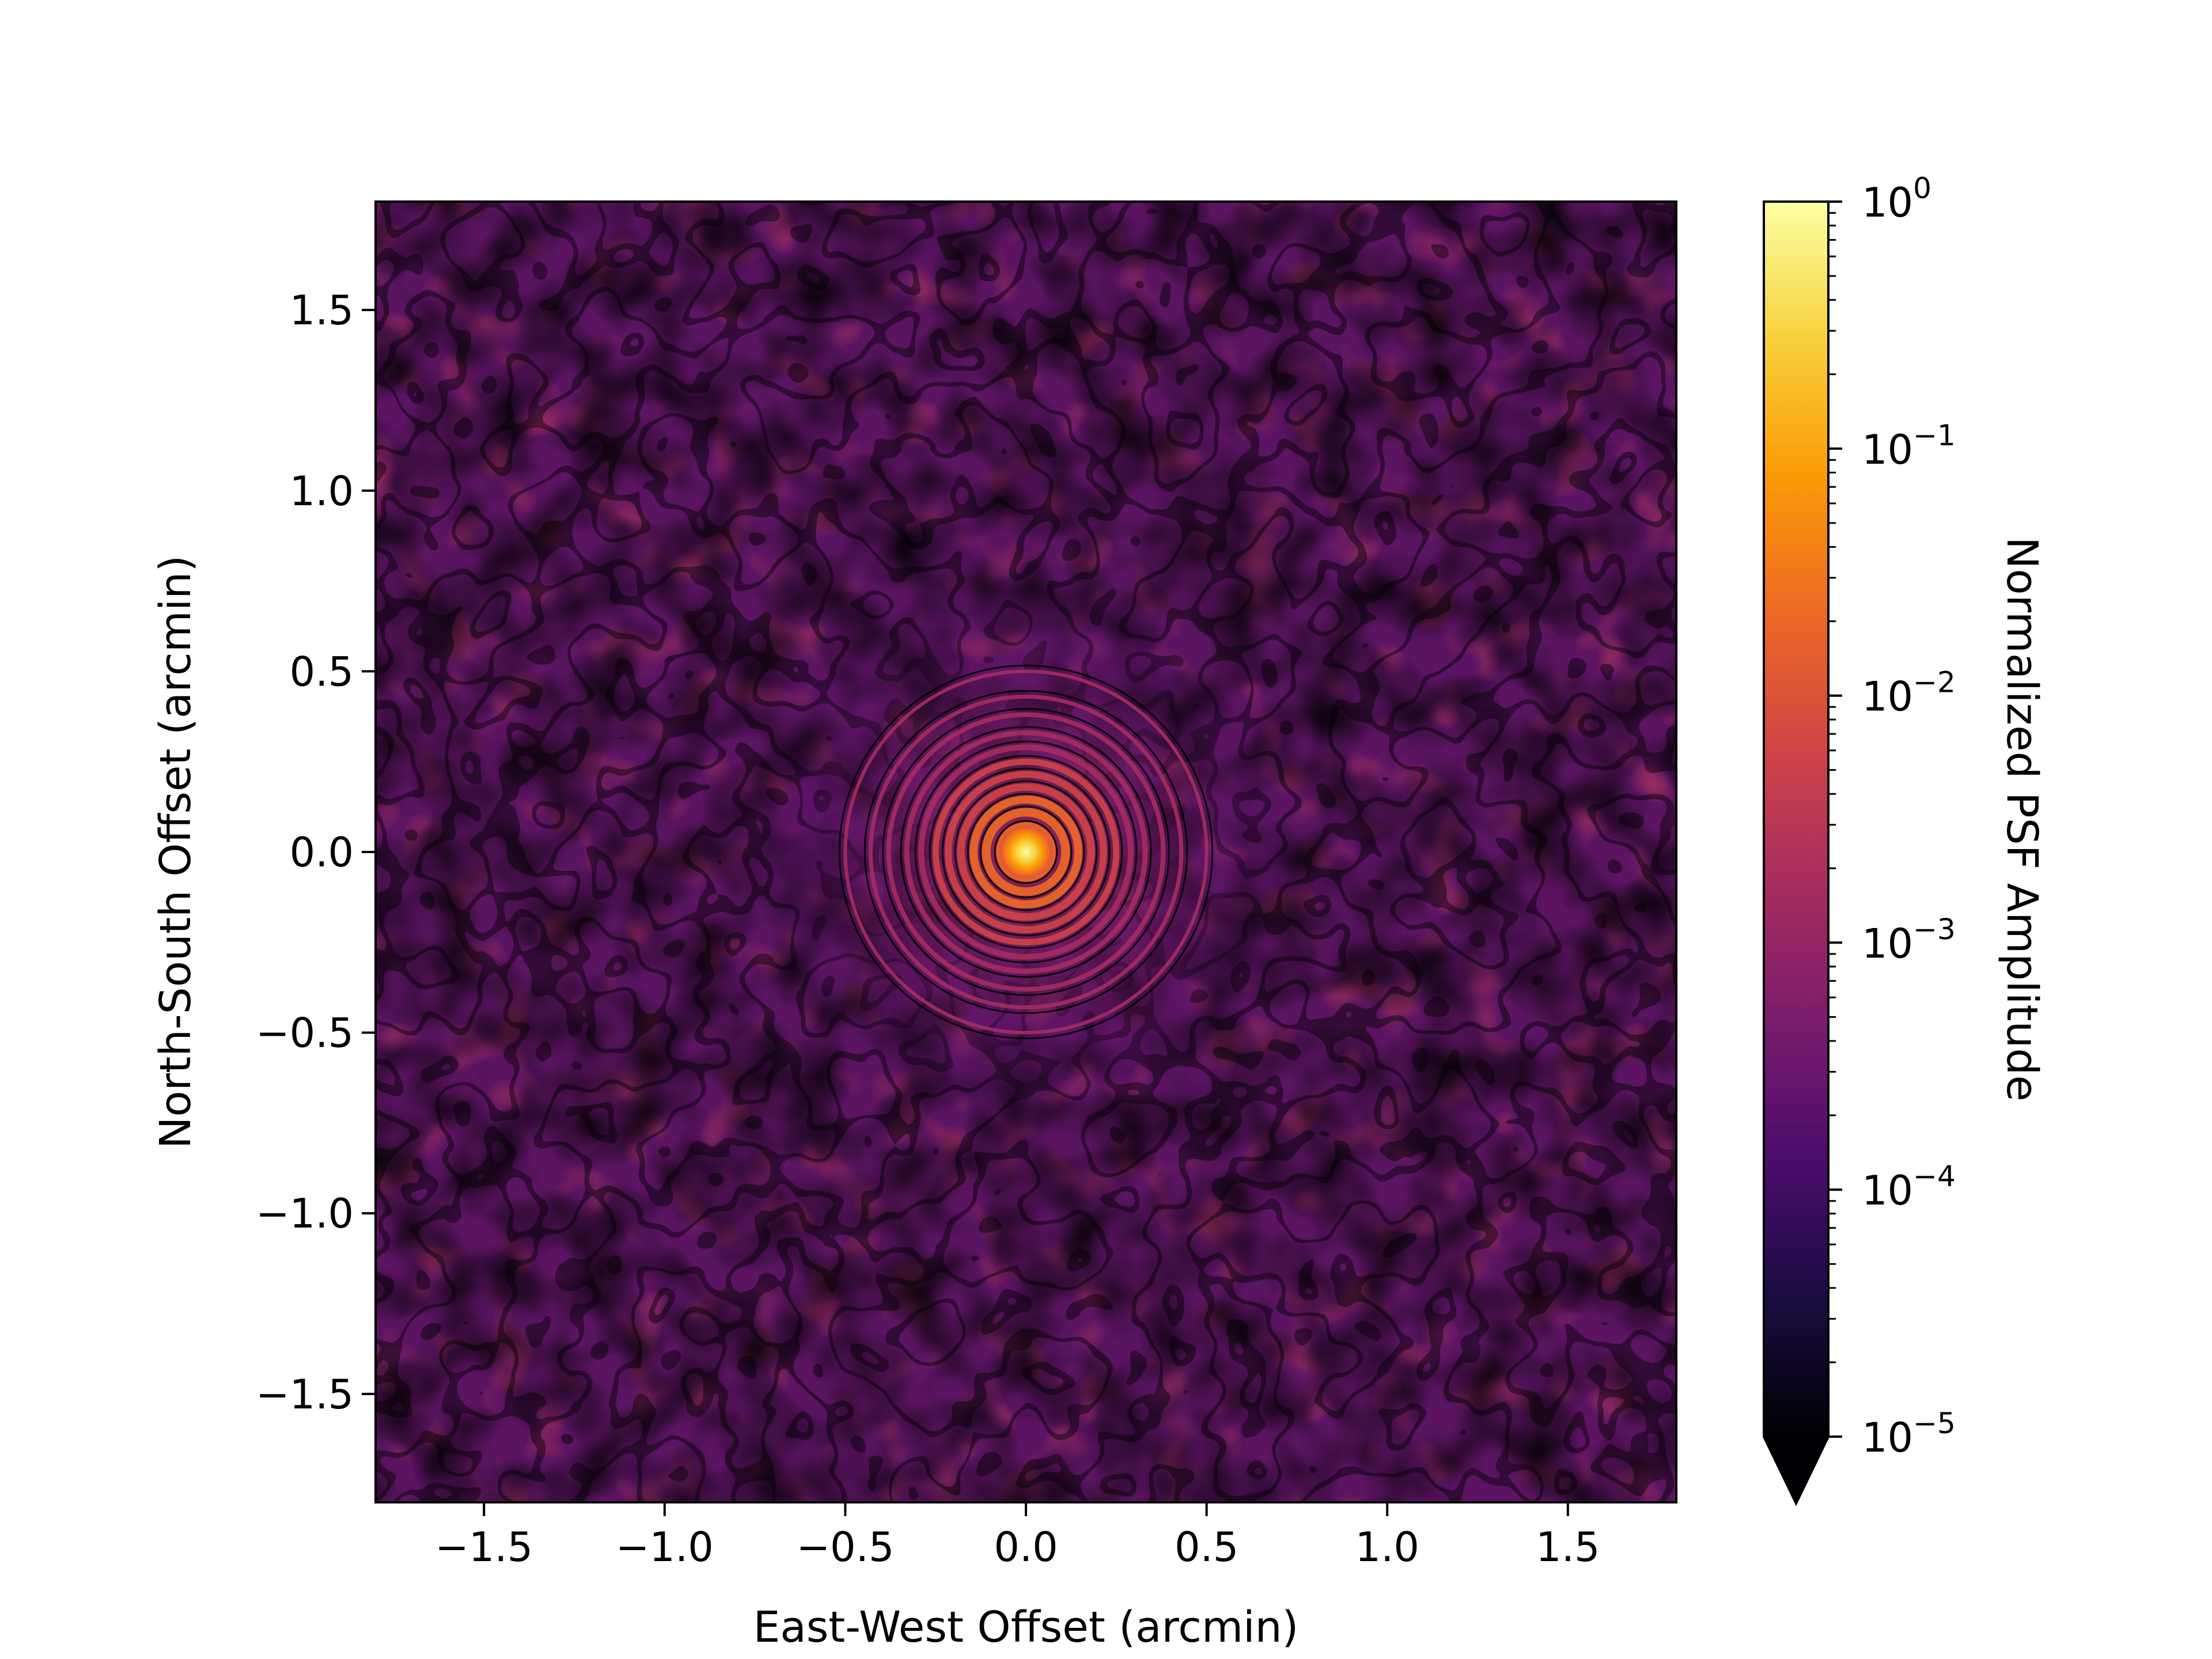  What do you see at coordinates (1796, 1470) in the screenshot?
I see `colorbar-extend-min-triangle` at bounding box center [1796, 1470].